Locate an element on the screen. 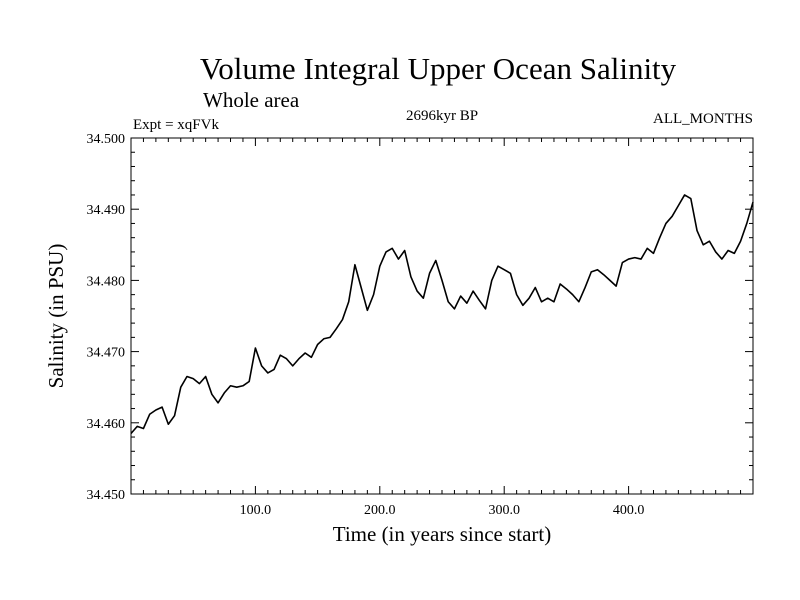 The image size is (800, 600). x-tick-label: 100.0 is located at coordinates (256, 510).